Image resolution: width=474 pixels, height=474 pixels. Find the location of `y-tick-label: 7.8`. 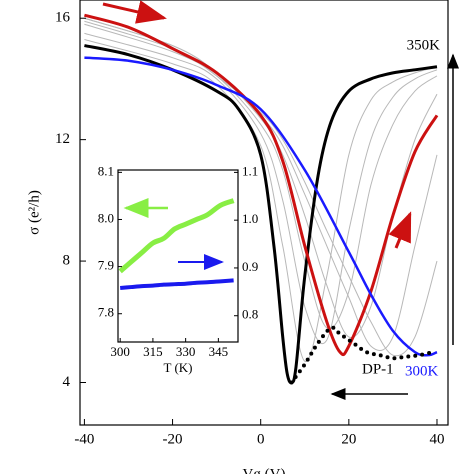

y-tick-label: 7.8 is located at coordinates (106, 312).